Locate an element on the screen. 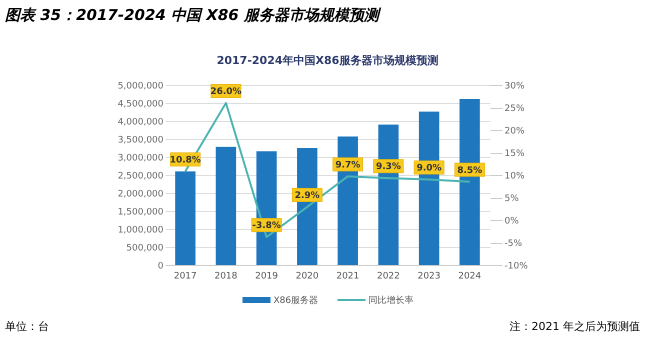 The height and width of the screenshot is (337, 652). y-tick-label: 500,000 is located at coordinates (145, 249).